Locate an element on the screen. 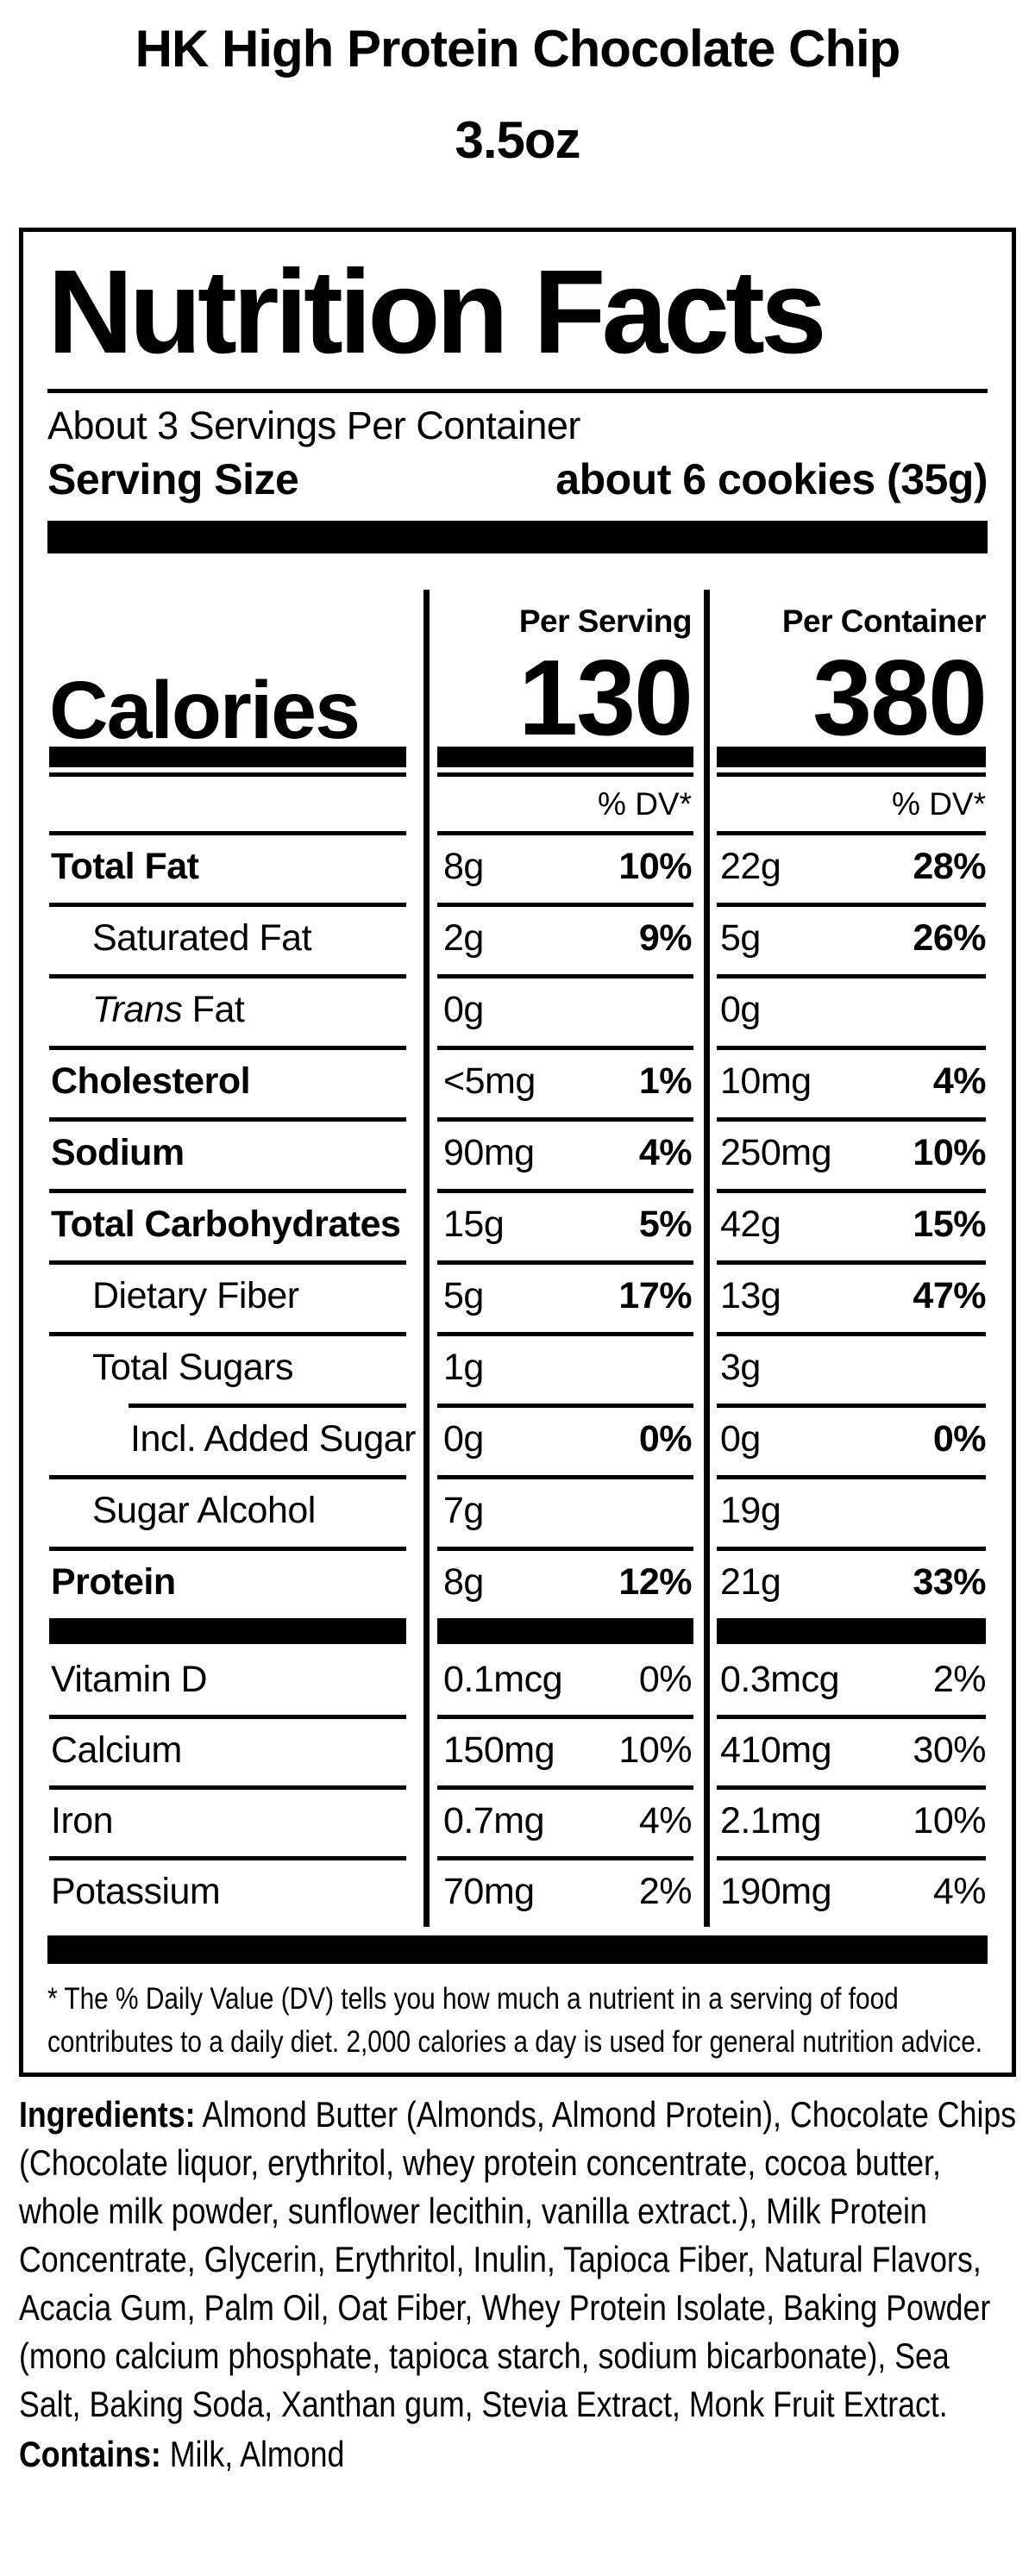 This screenshot has height=2576, width=1035. serving-cell: 2g 9% is located at coordinates (567, 939).